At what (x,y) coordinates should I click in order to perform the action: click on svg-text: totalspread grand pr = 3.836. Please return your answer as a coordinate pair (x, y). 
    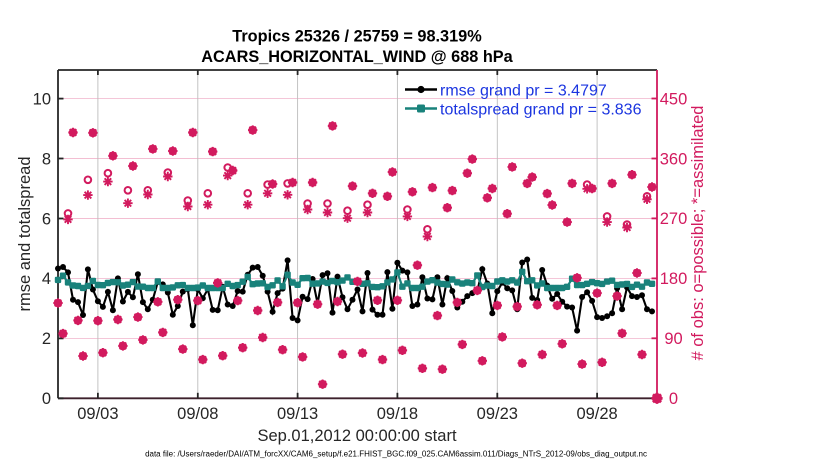
    Looking at the image, I should click on (541, 110).